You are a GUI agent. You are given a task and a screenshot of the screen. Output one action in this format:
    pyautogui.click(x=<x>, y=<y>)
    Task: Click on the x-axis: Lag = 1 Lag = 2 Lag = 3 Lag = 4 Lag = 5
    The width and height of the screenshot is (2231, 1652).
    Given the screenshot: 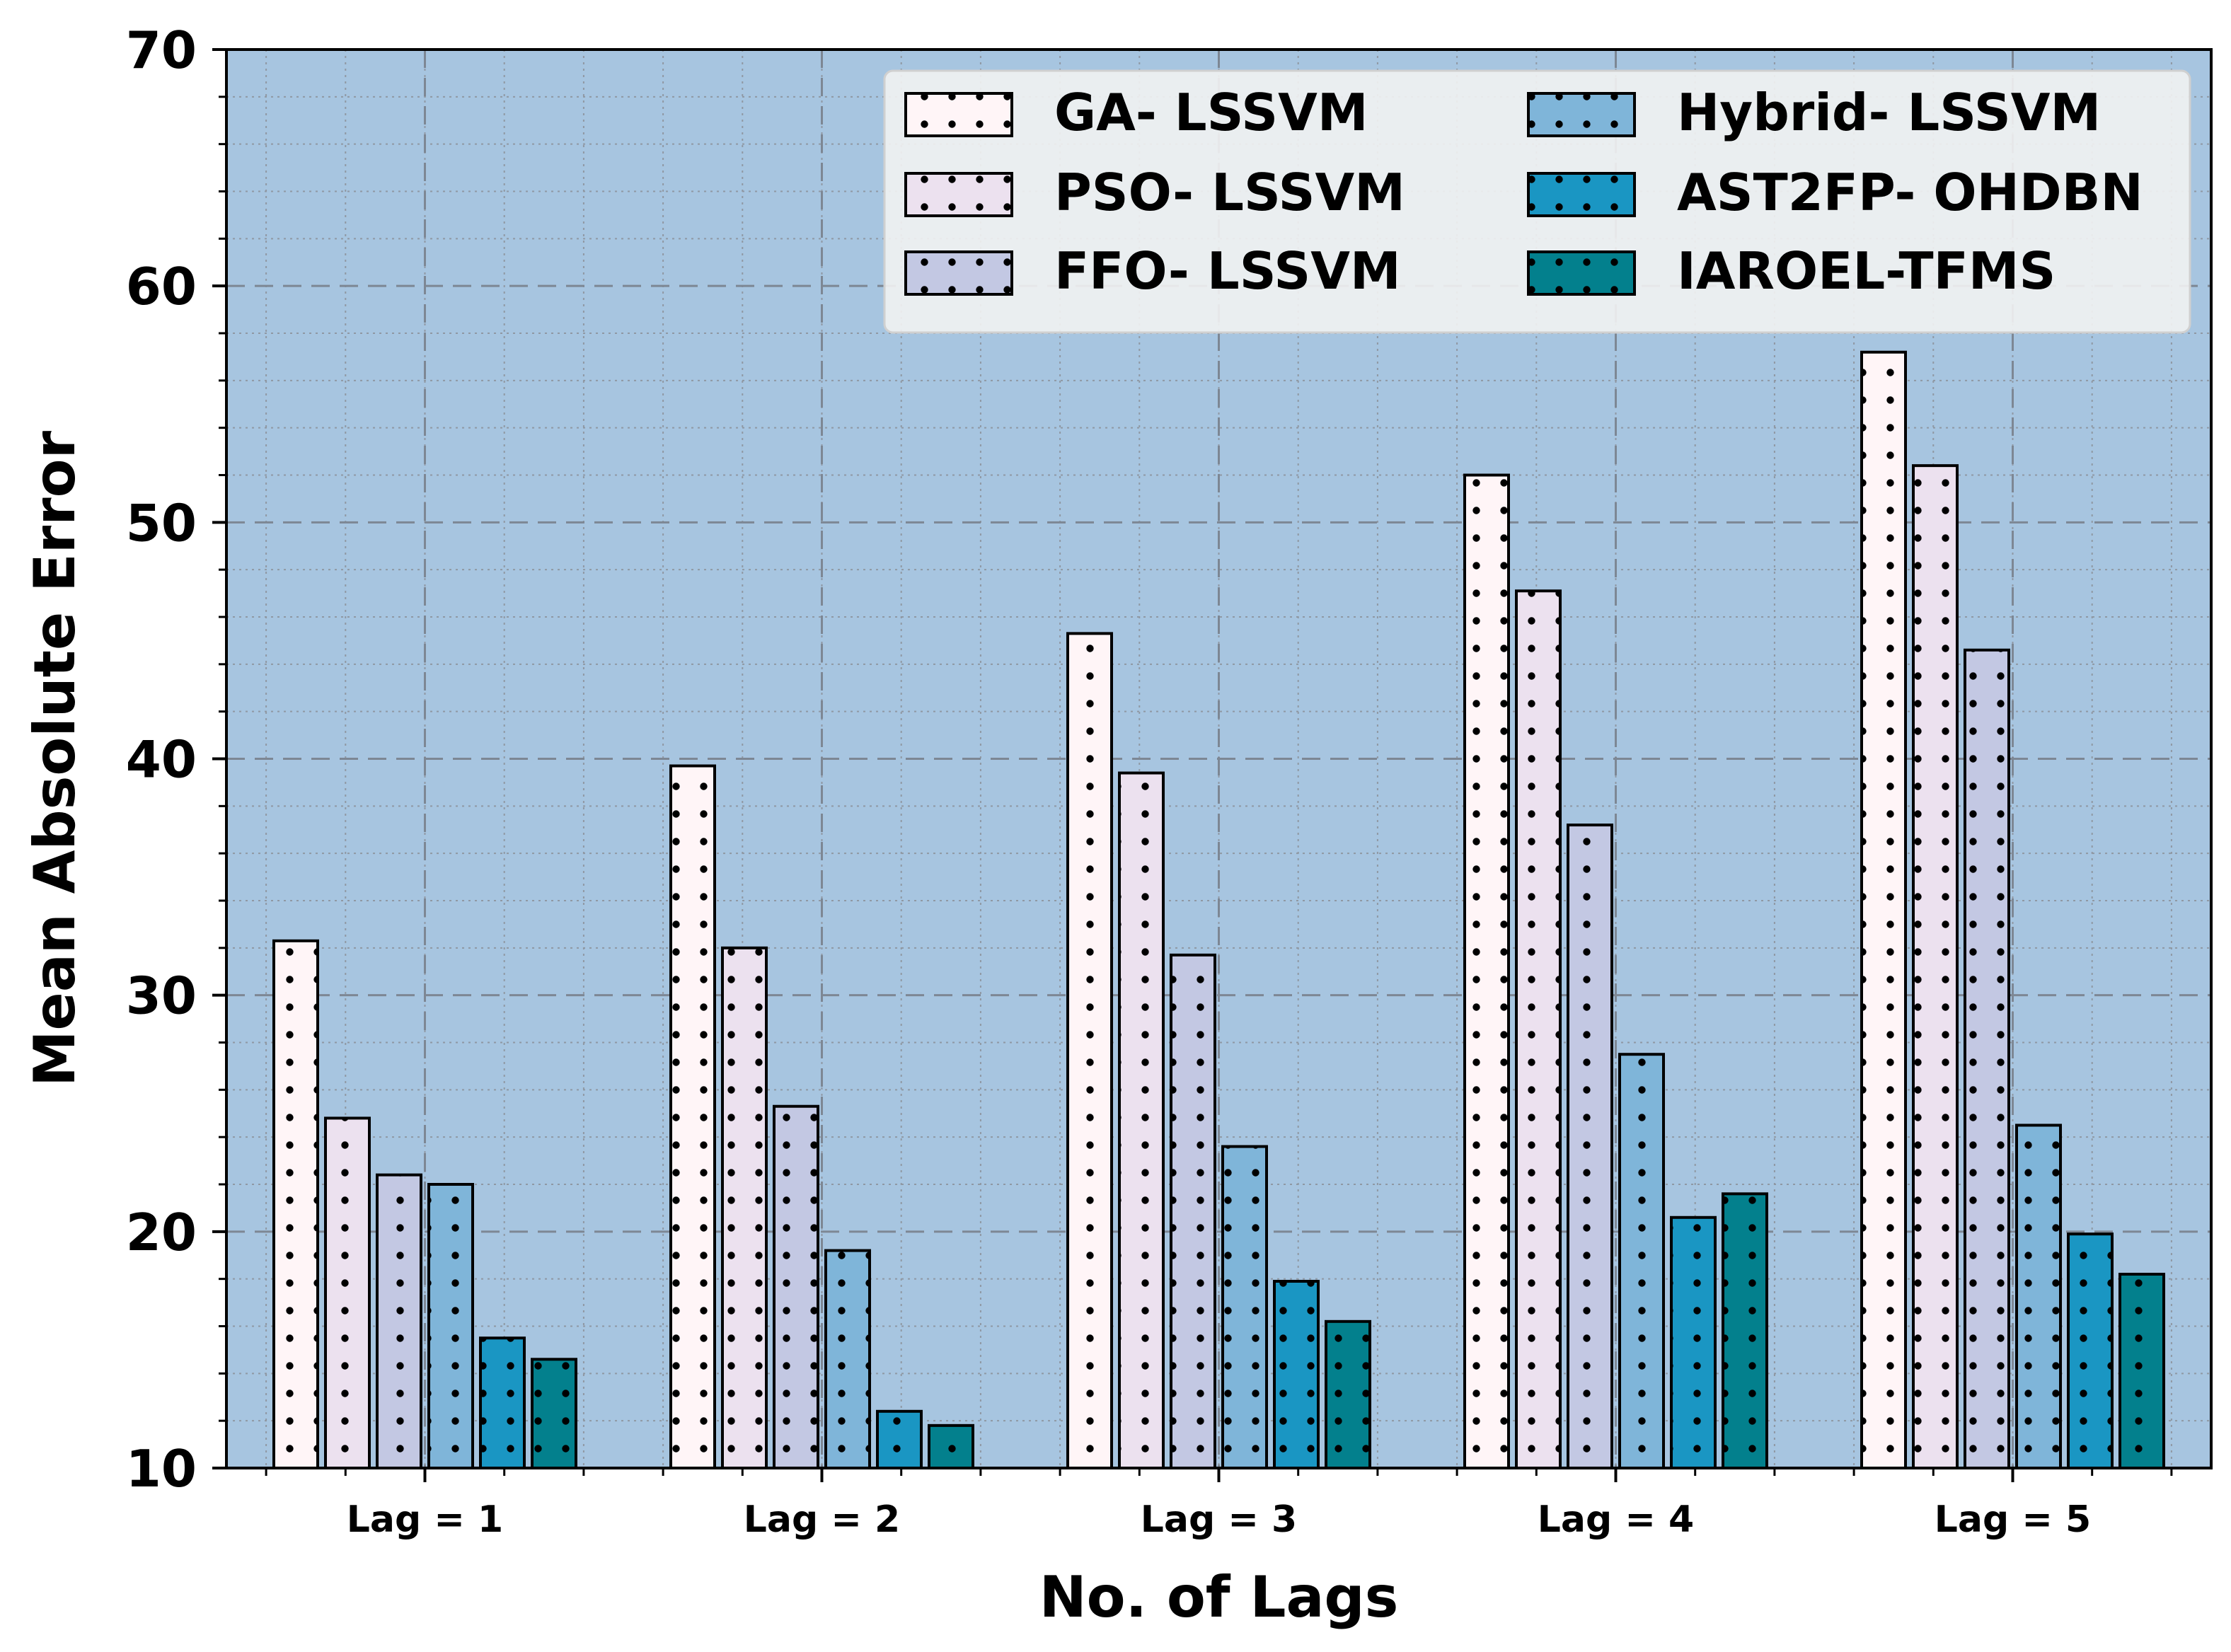 What is the action you would take?
    pyautogui.click(x=1219, y=1505)
    